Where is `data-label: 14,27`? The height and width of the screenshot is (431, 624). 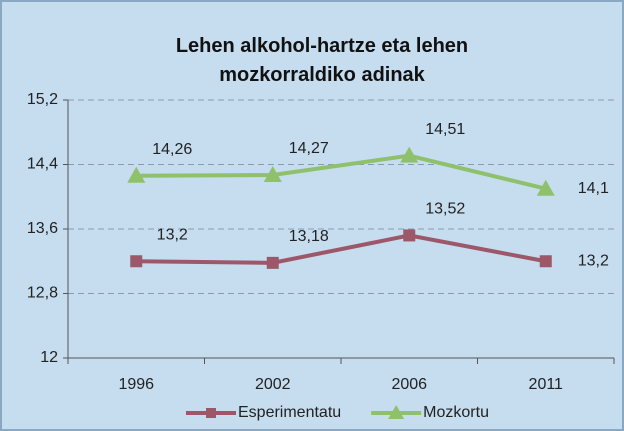
data-label: 14,27 is located at coordinates (309, 148).